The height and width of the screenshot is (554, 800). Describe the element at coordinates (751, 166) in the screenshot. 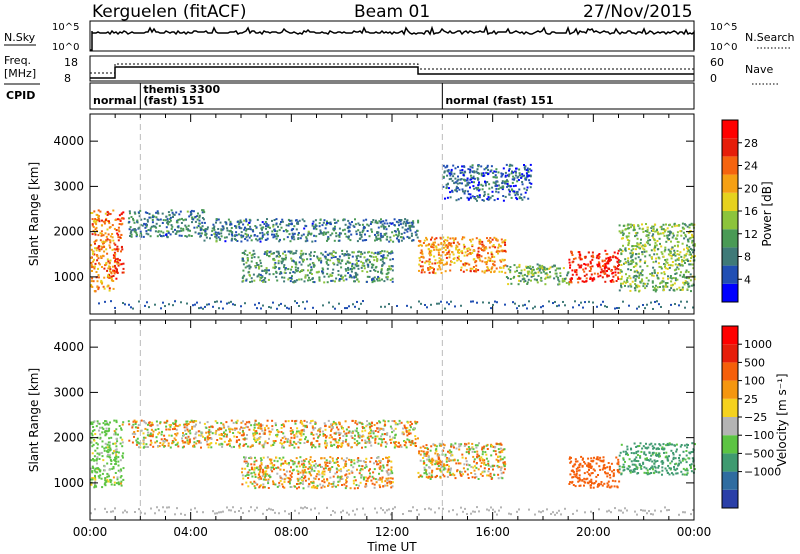

I see `colorbar-tick-label: 24` at that location.